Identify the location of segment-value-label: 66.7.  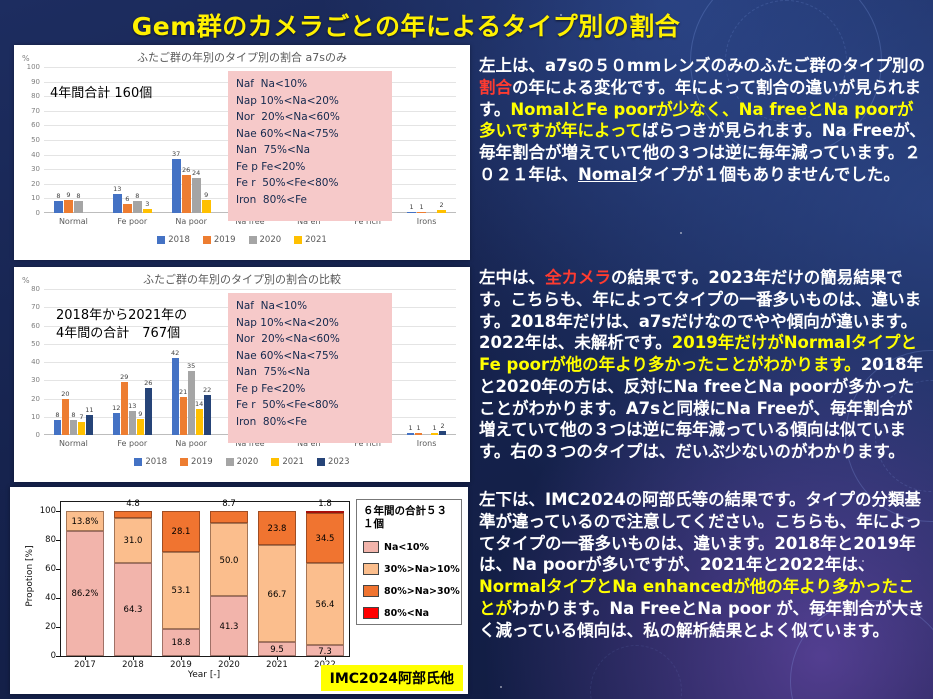
(277, 594).